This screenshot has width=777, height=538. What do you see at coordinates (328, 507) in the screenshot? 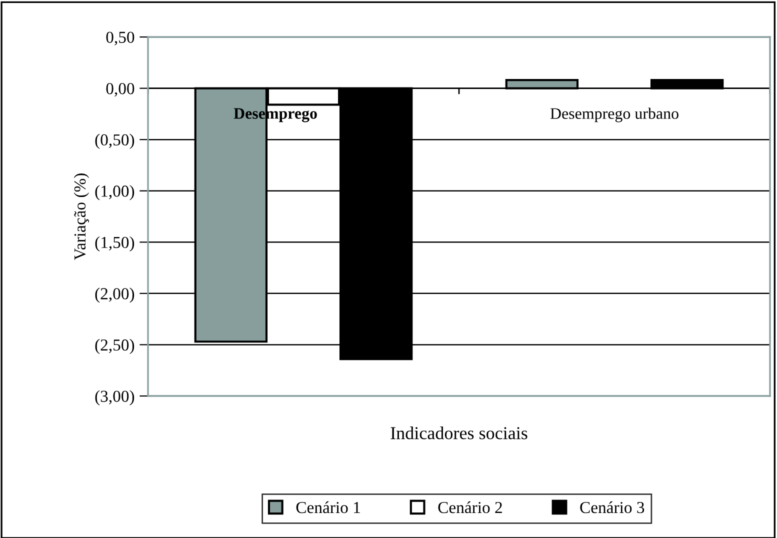
I see `legend-label: Cenário 1` at bounding box center [328, 507].